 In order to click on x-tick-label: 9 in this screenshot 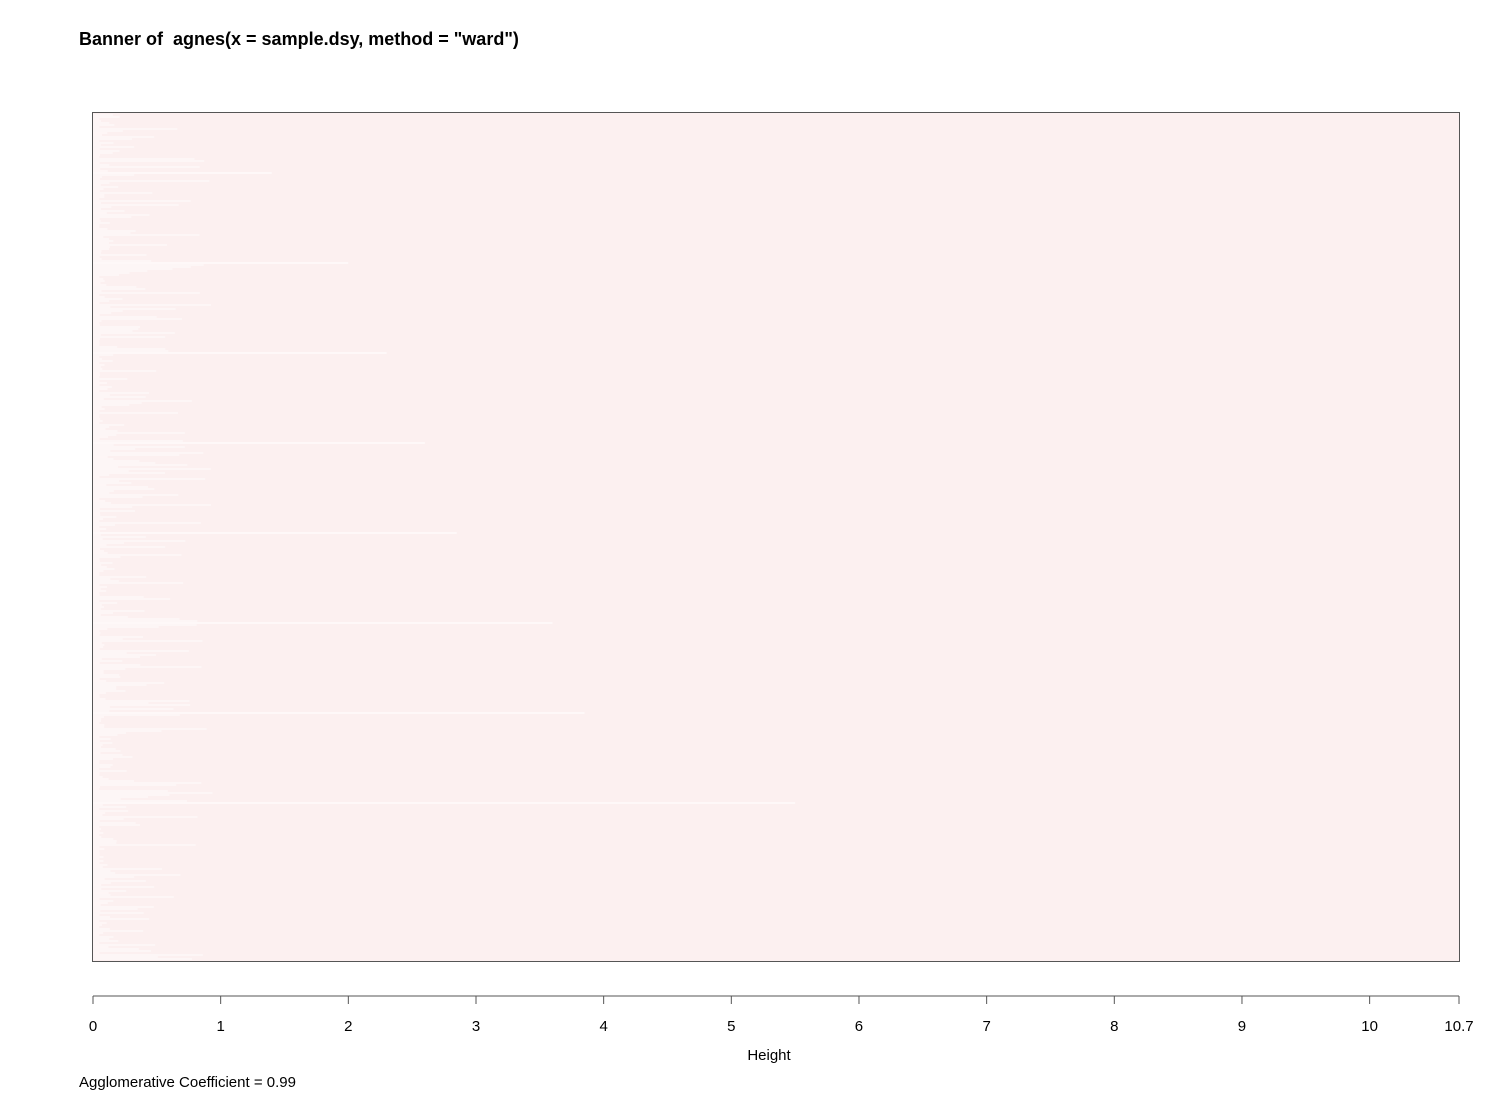, I will do `click(1242, 1026)`.